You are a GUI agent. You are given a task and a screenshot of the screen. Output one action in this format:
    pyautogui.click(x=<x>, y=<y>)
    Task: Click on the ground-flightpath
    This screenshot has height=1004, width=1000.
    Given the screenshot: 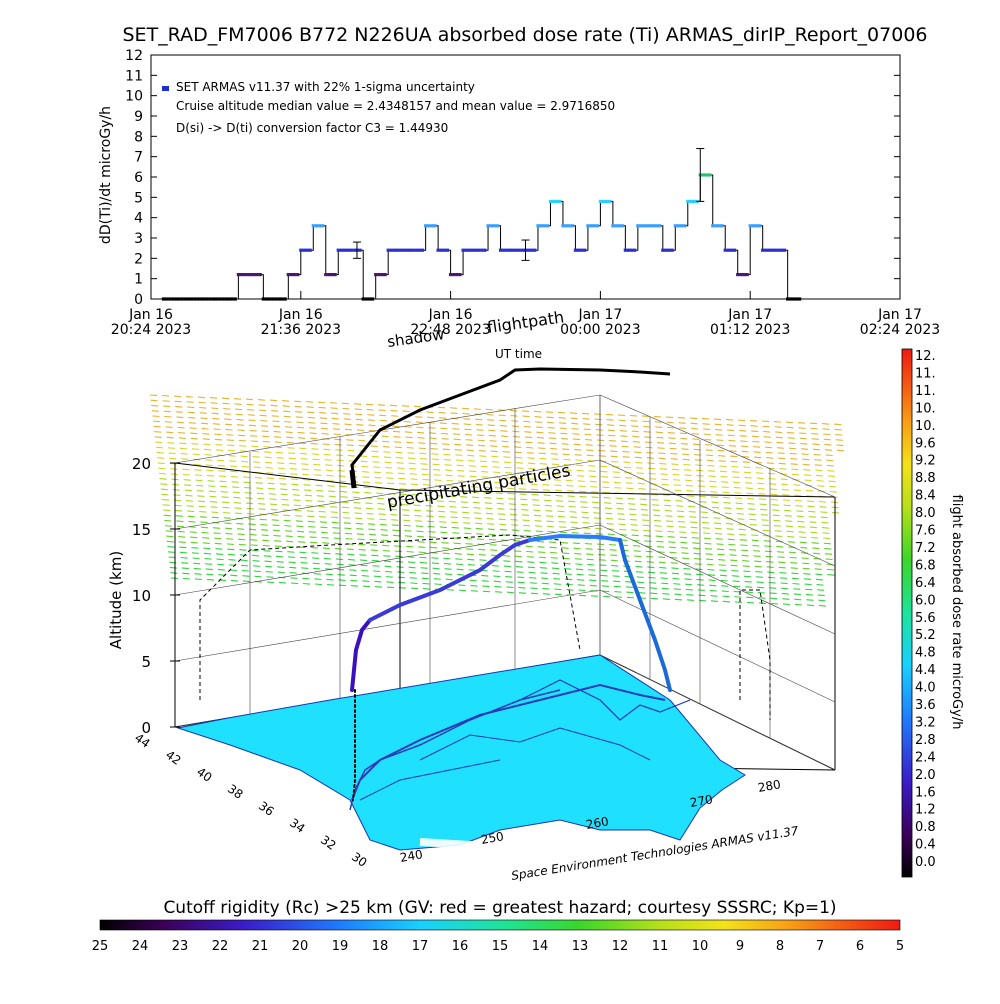 What is the action you would take?
    pyautogui.click(x=508, y=742)
    